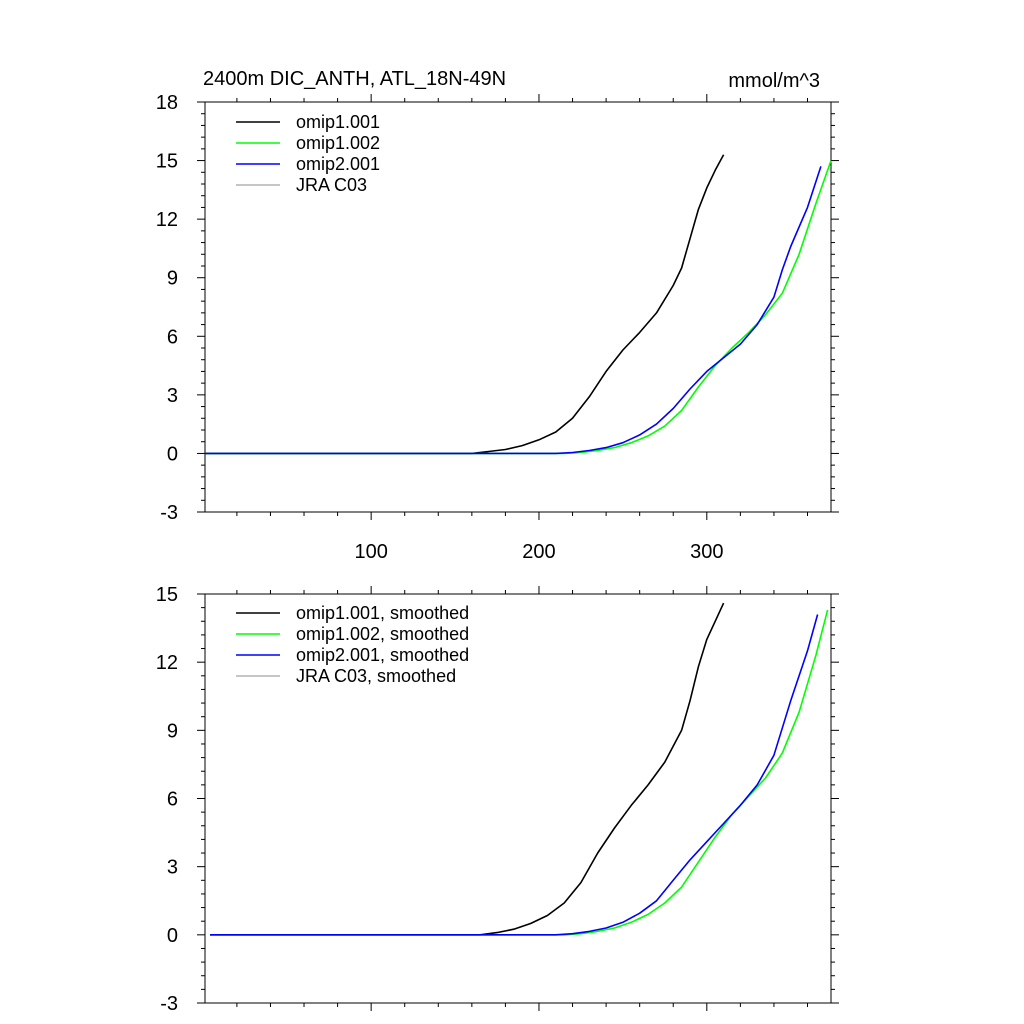  I want to click on legend-label: omip2.001, so click(338, 164).